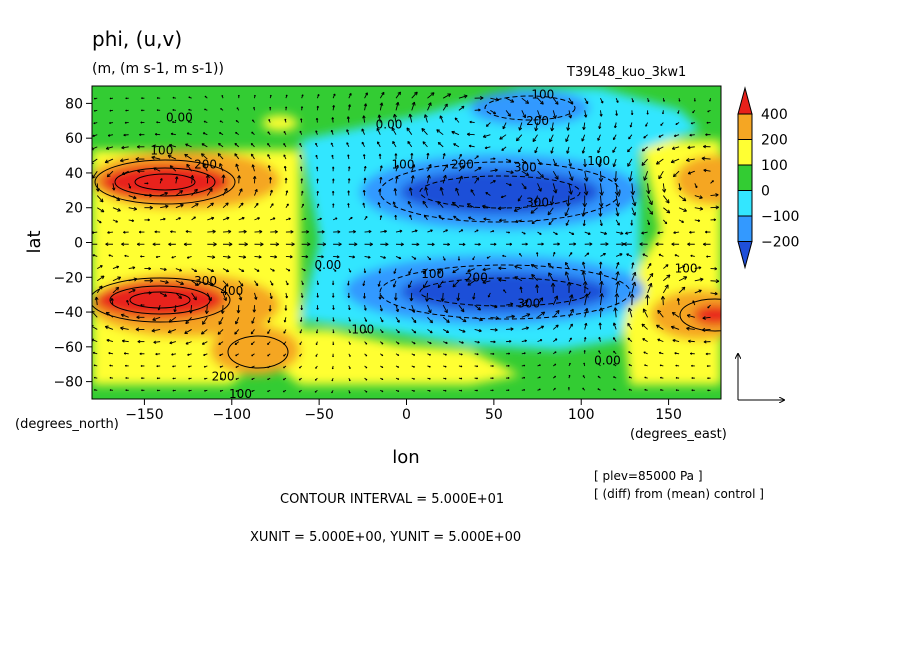 The image size is (904, 654). What do you see at coordinates (745, 100) in the screenshot?
I see `colorbar-cap-top` at bounding box center [745, 100].